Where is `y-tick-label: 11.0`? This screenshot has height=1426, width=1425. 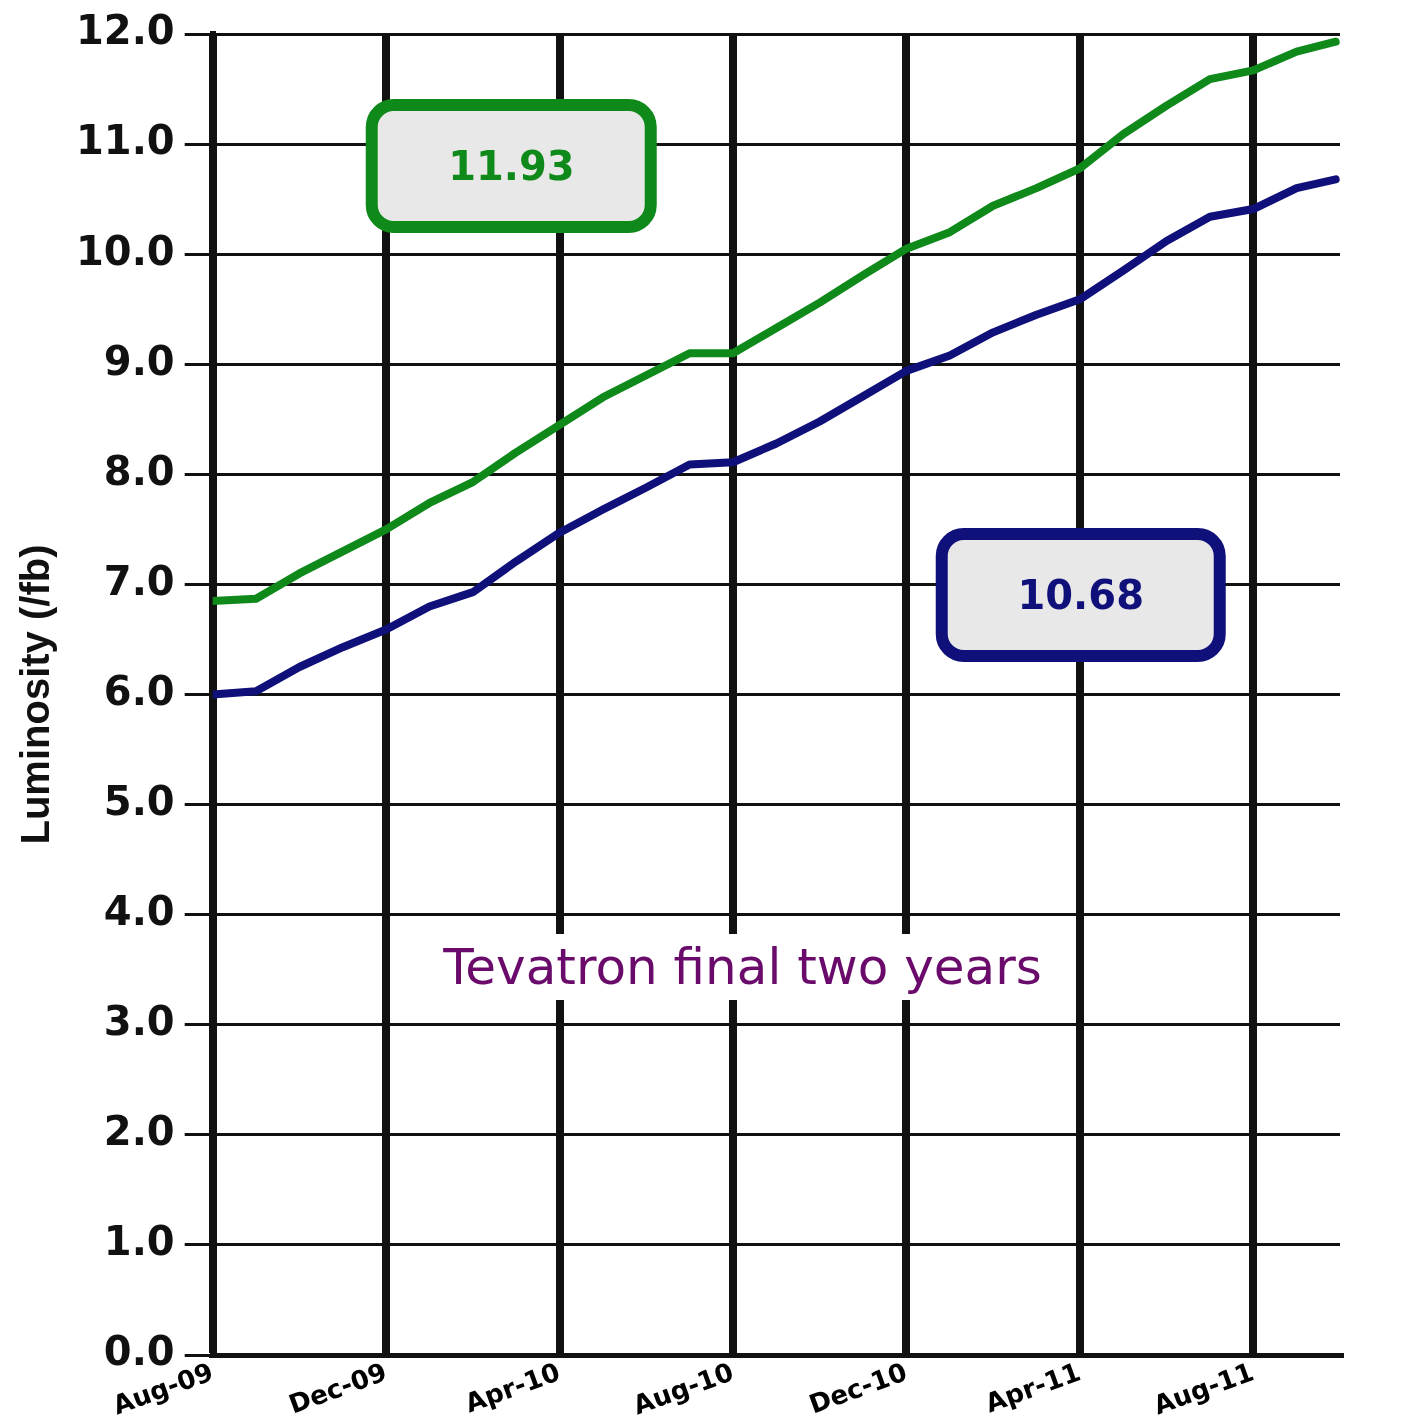 y-tick-label: 11.0 is located at coordinates (125, 140).